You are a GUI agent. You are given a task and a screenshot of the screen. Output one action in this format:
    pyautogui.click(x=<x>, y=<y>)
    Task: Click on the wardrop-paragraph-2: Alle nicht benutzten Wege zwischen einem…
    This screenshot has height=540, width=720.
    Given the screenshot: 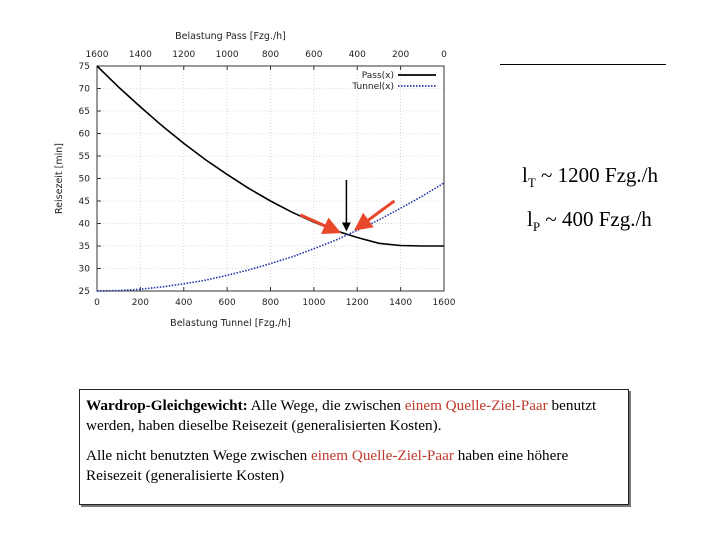 What is the action you would take?
    pyautogui.click(x=354, y=466)
    